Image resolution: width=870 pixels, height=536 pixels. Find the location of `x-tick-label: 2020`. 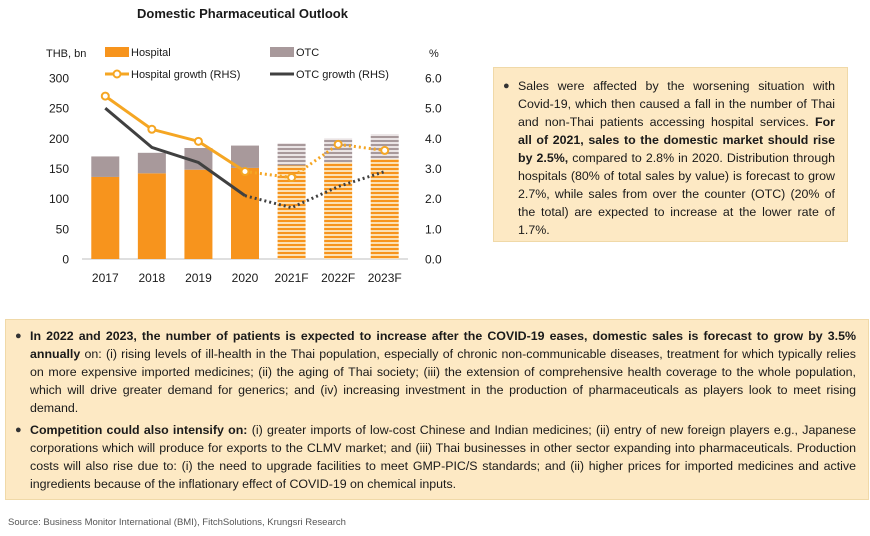

x-tick-label: 2020 is located at coordinates (245, 278).